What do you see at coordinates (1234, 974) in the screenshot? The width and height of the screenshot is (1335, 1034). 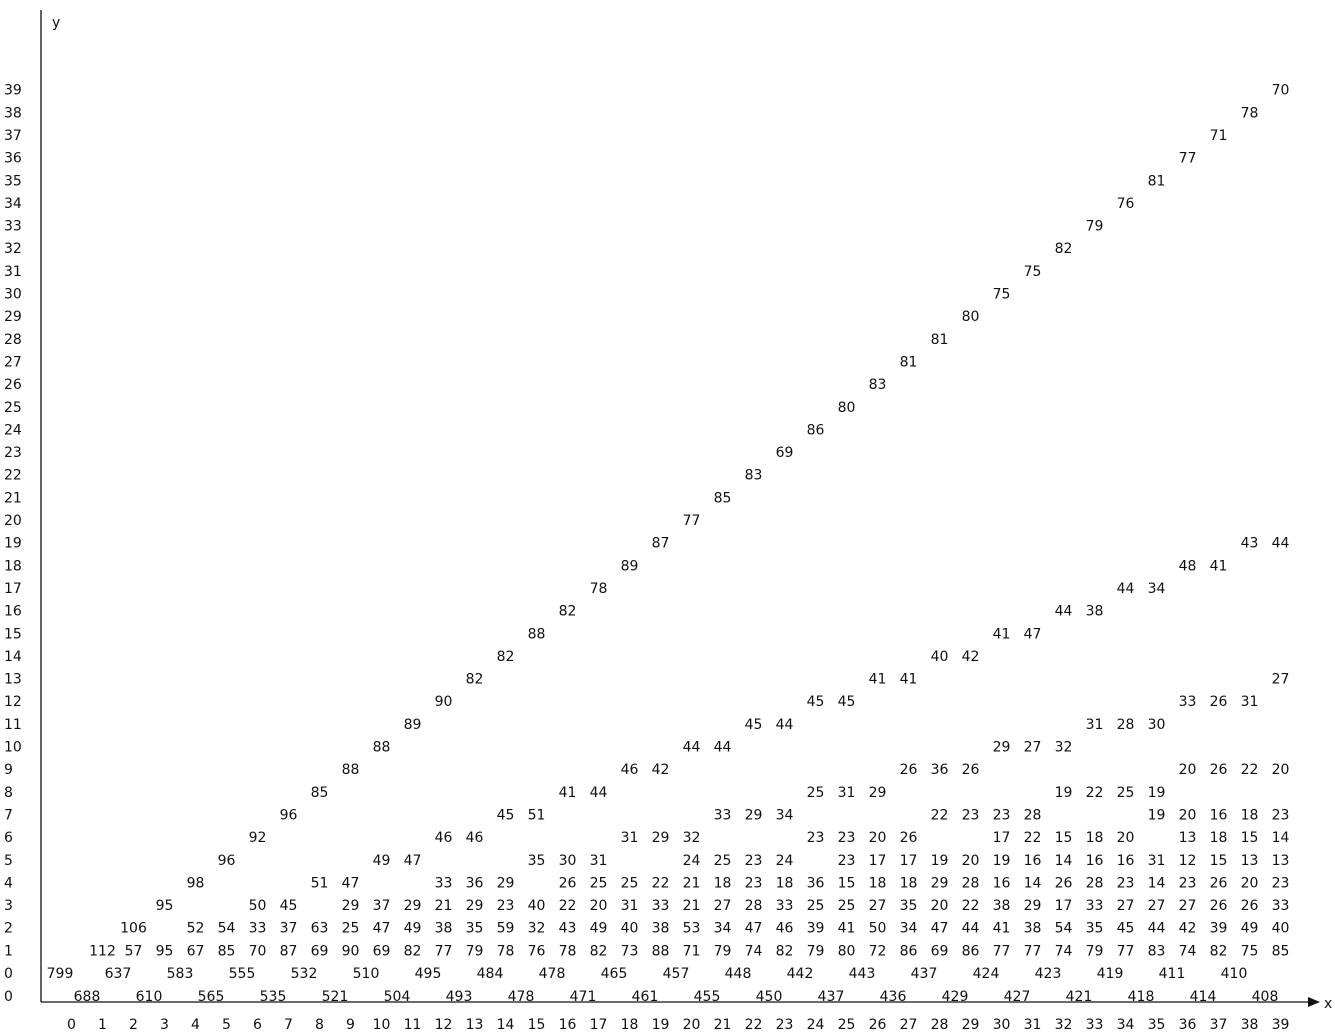 I see `row-y0-value: 410` at bounding box center [1234, 974].